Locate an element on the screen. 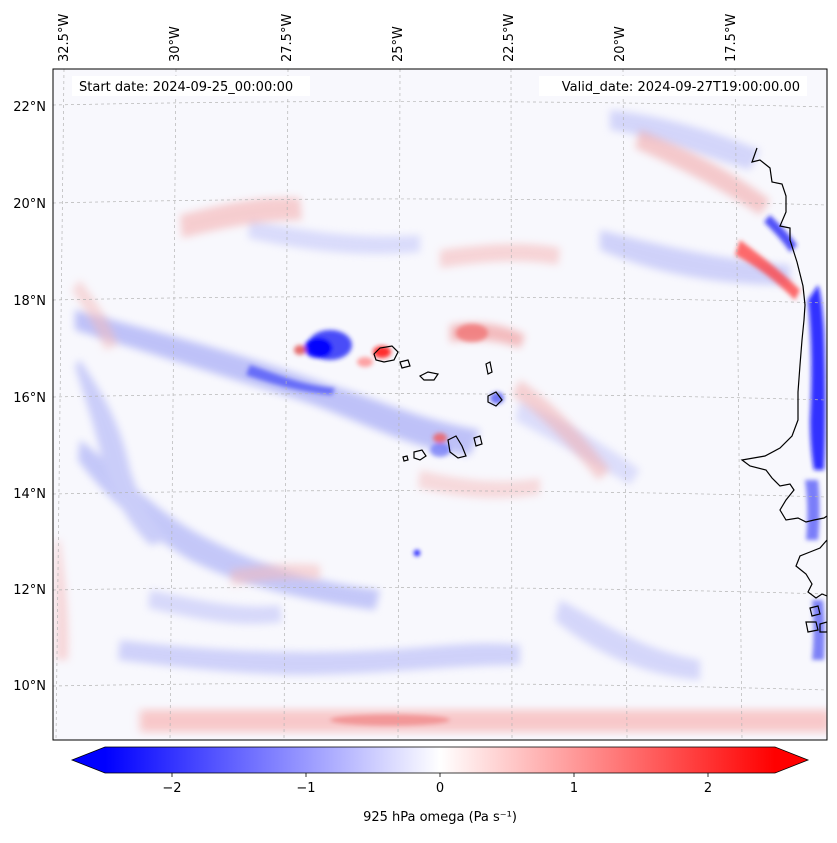 The height and width of the screenshot is (843, 837). valid-date-label: Valid_date: 2024-09-27T19:00:00.00 is located at coordinates (681, 87).